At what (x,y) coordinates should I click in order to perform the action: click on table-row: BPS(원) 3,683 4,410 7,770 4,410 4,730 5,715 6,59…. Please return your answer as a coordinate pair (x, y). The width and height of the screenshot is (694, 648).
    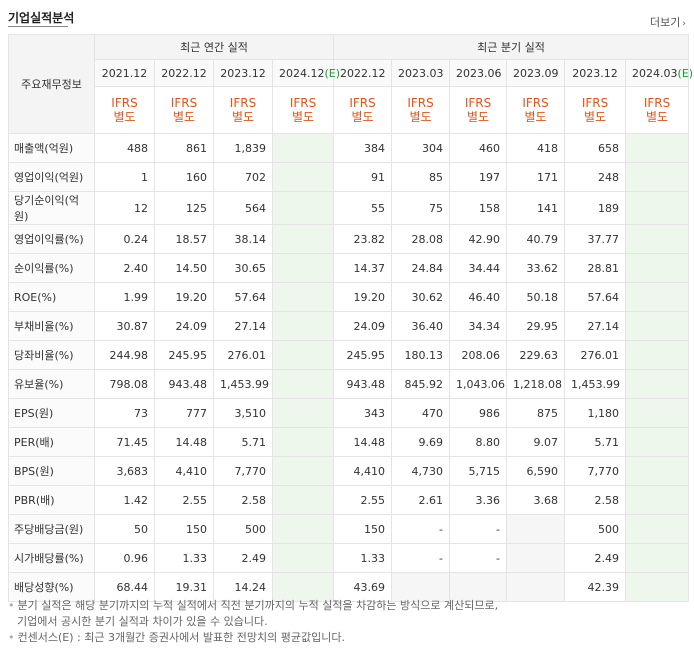
    Looking at the image, I should click on (349, 471).